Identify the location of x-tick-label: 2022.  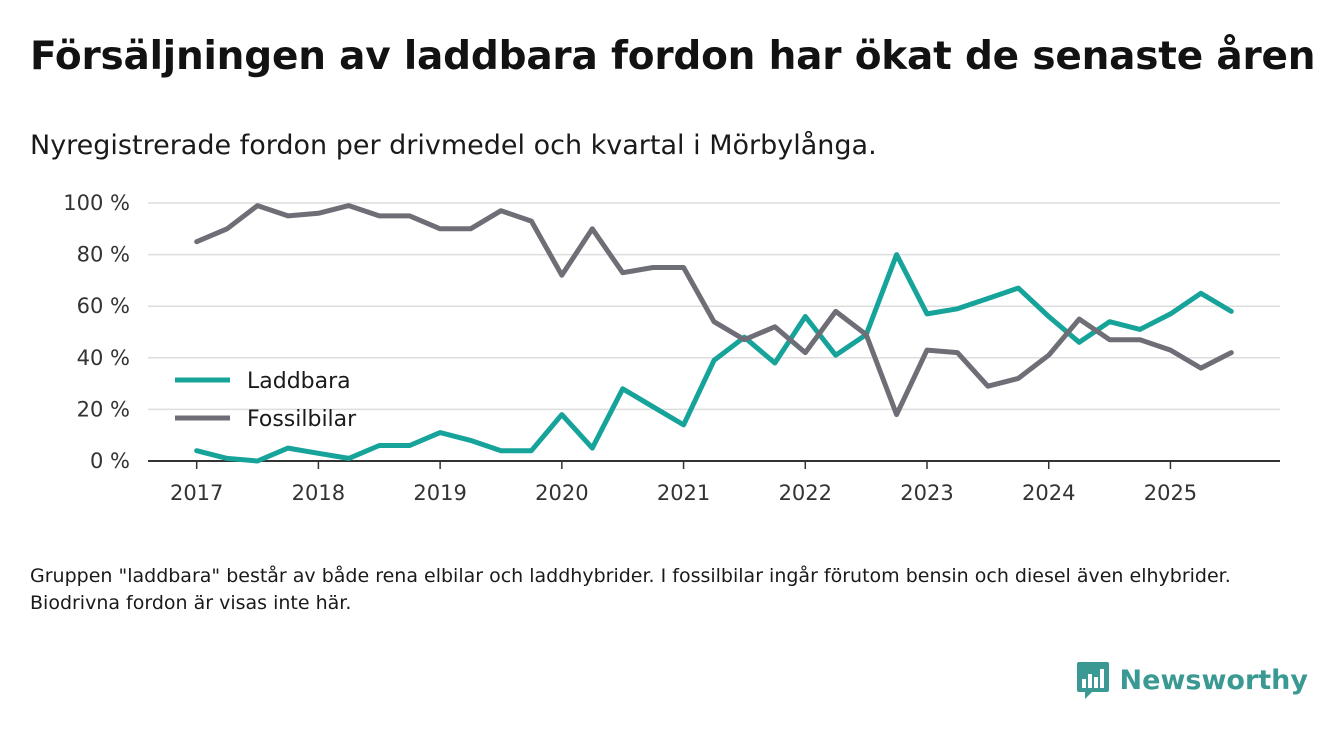
(805, 493).